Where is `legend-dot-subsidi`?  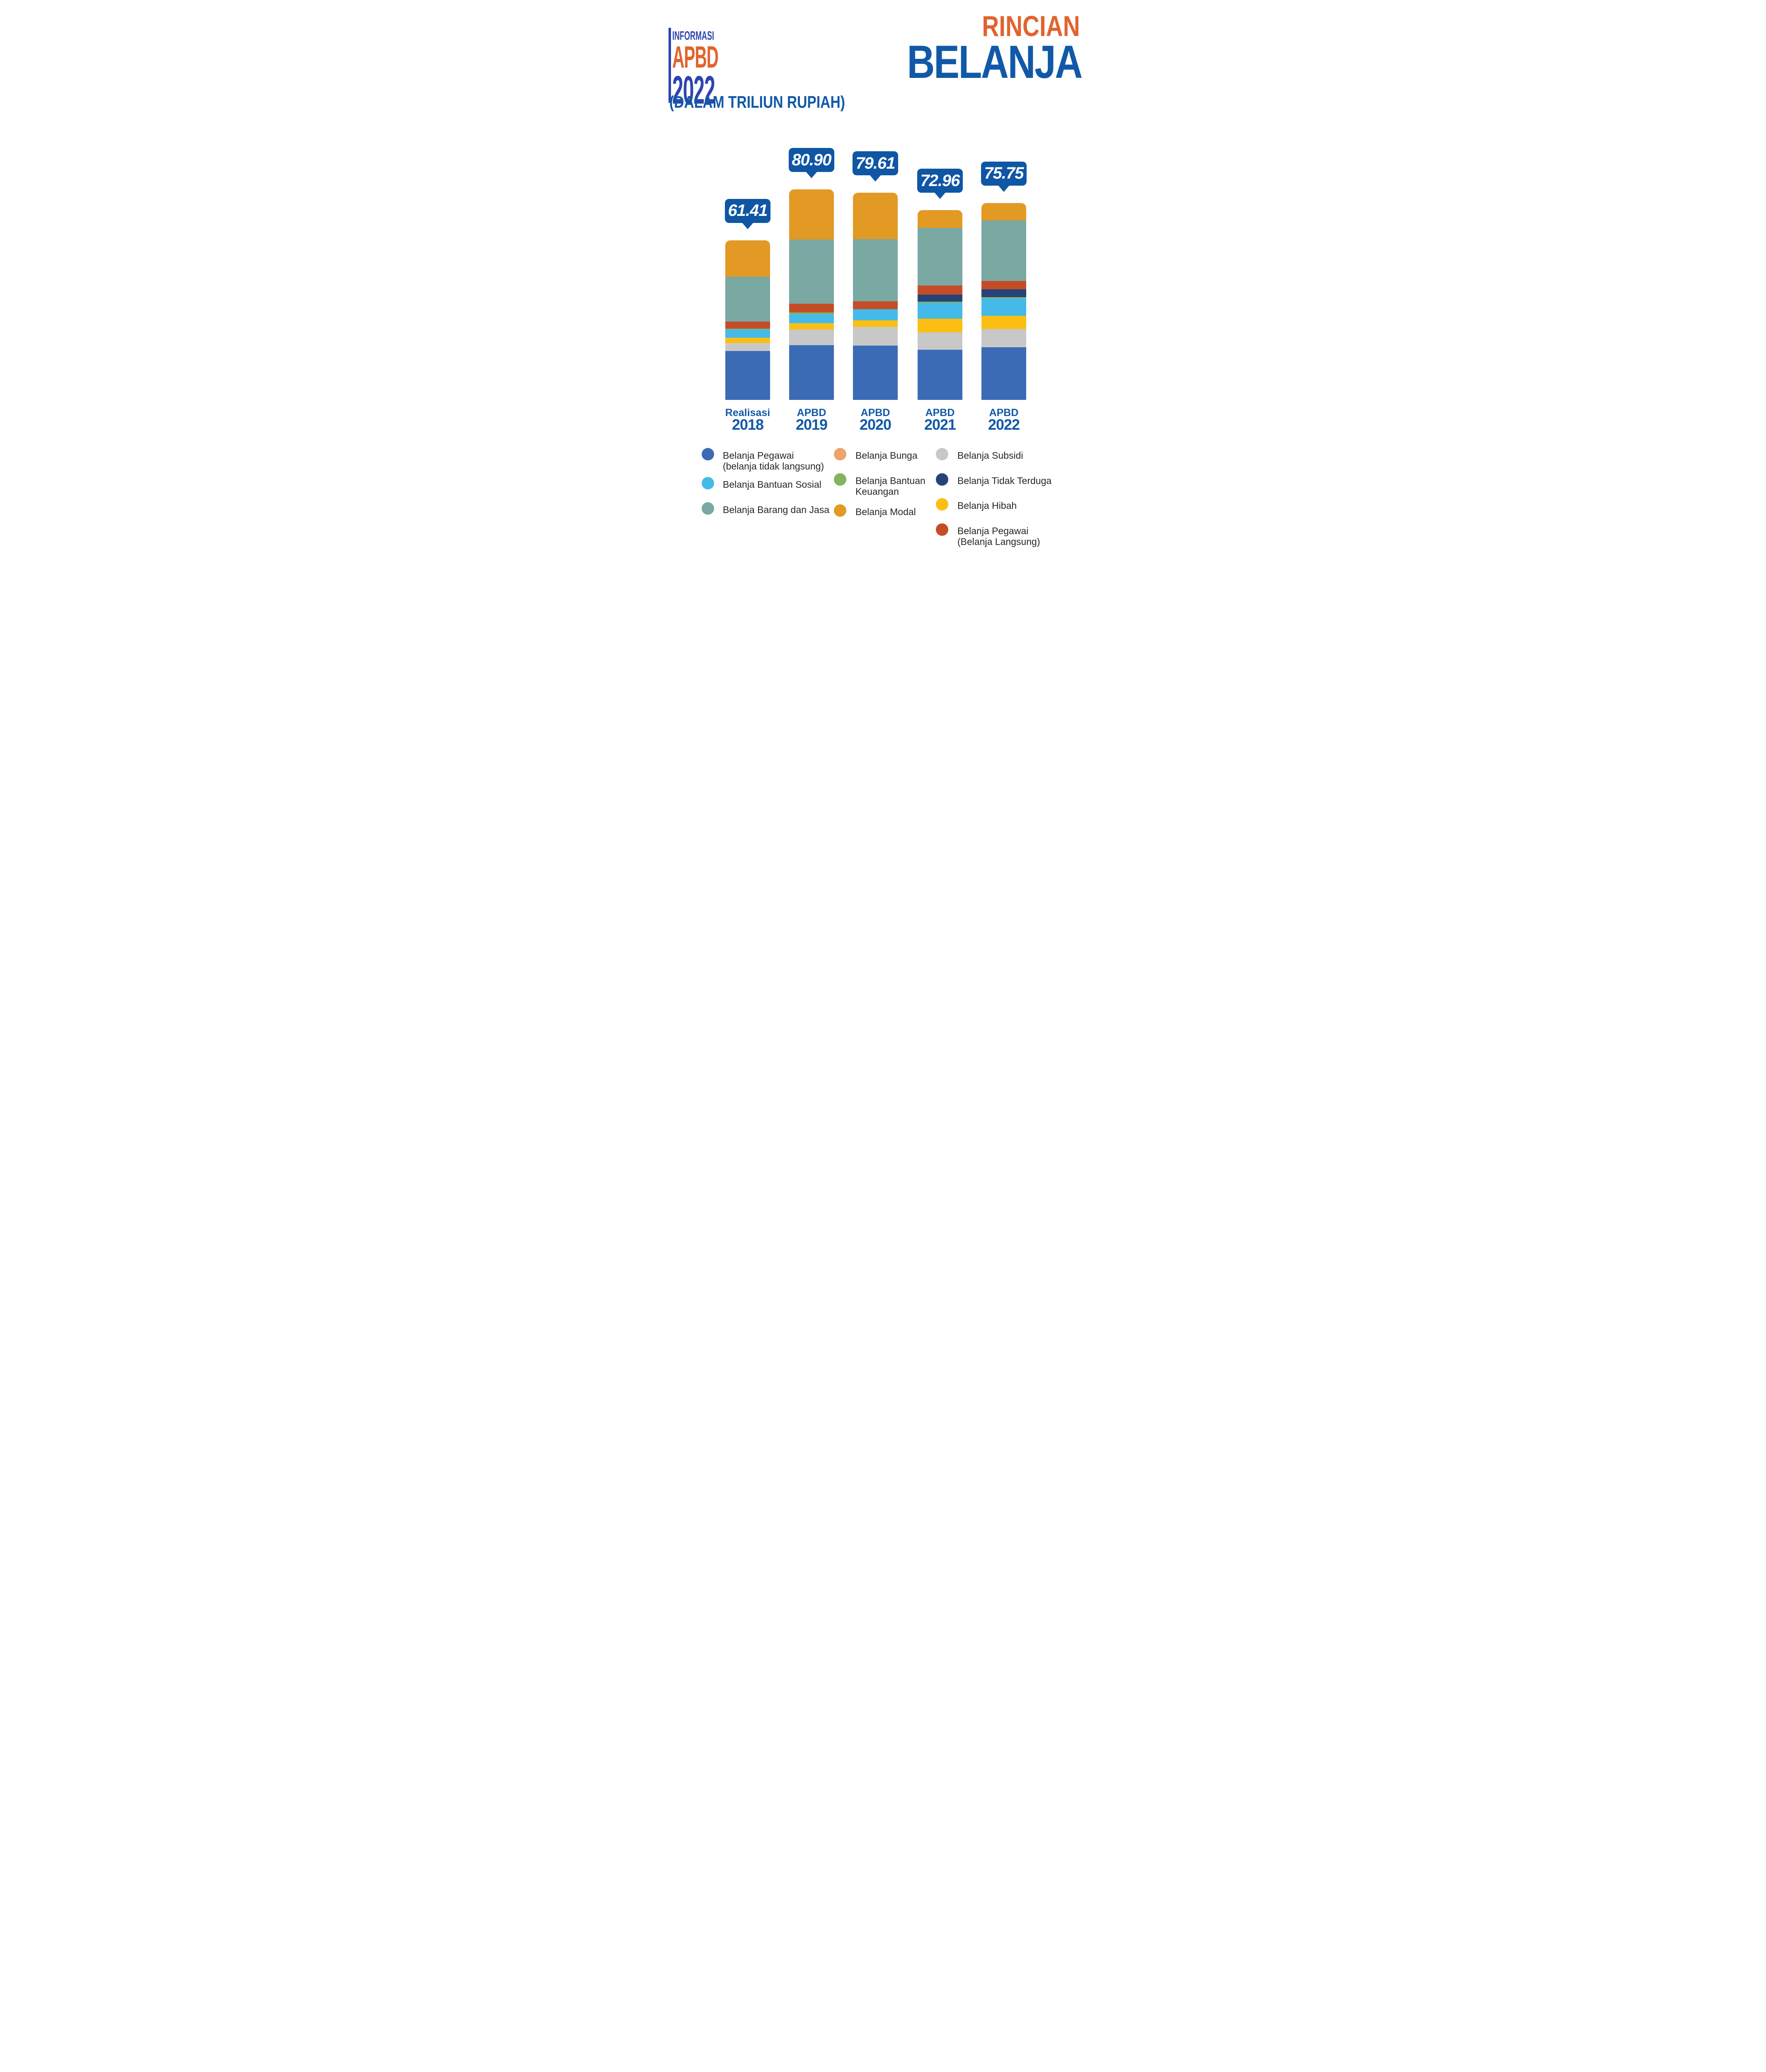 legend-dot-subsidi is located at coordinates (942, 454).